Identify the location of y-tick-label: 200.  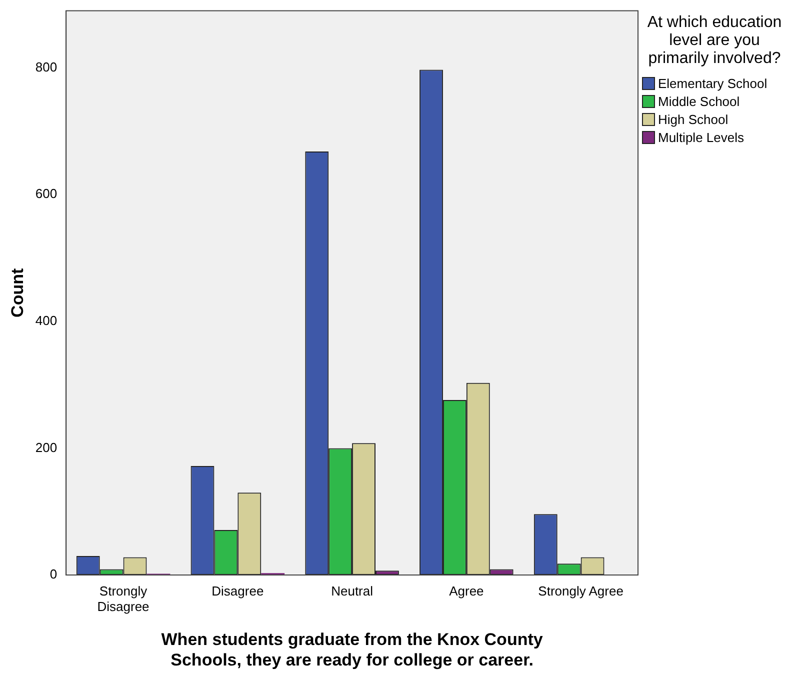
(46, 447).